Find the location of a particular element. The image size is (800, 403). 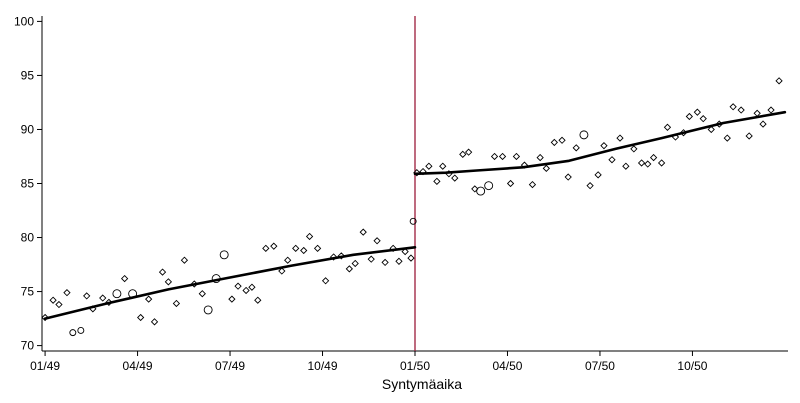

x-tick-label: 10/50 is located at coordinates (692, 366).